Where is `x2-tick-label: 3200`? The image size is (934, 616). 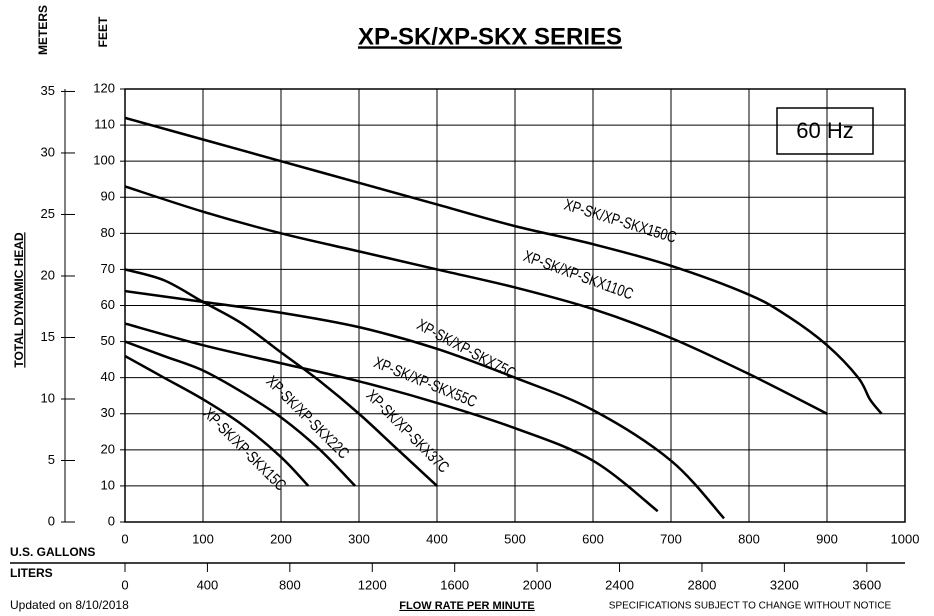 x2-tick-label: 3200 is located at coordinates (784, 584).